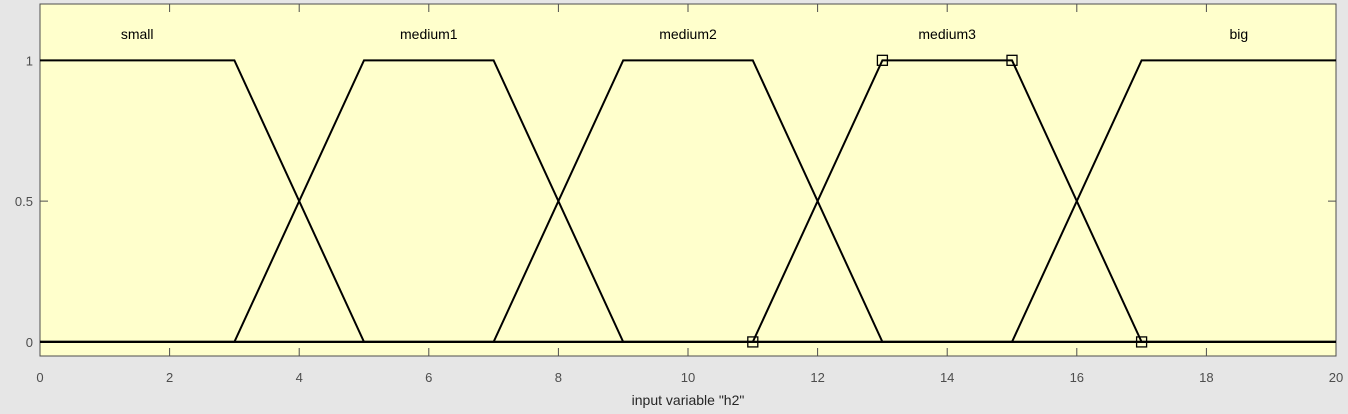 This screenshot has width=1348, height=414. What do you see at coordinates (688, 400) in the screenshot?
I see `x-axis-label: input variable "h2"` at bounding box center [688, 400].